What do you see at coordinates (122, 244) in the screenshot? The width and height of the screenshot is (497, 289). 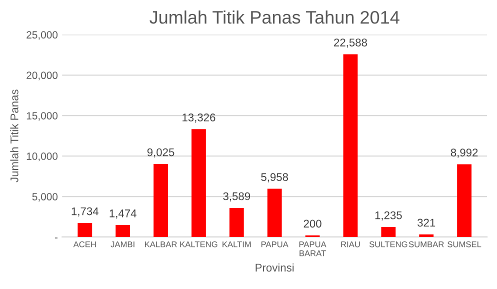 I see `x-tick-label: JAMBI` at bounding box center [122, 244].